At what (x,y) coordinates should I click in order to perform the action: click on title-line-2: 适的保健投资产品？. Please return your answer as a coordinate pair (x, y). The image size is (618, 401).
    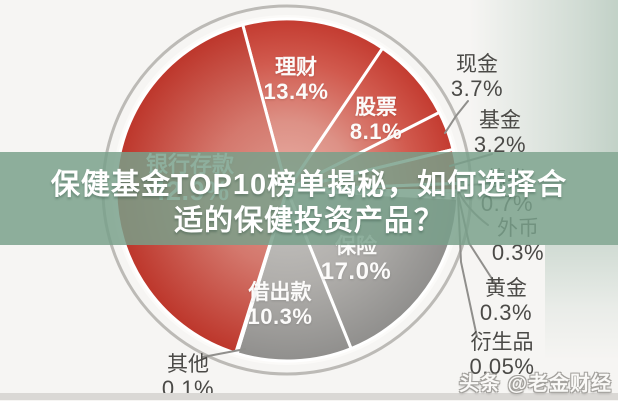
    Looking at the image, I should click on (308, 221).